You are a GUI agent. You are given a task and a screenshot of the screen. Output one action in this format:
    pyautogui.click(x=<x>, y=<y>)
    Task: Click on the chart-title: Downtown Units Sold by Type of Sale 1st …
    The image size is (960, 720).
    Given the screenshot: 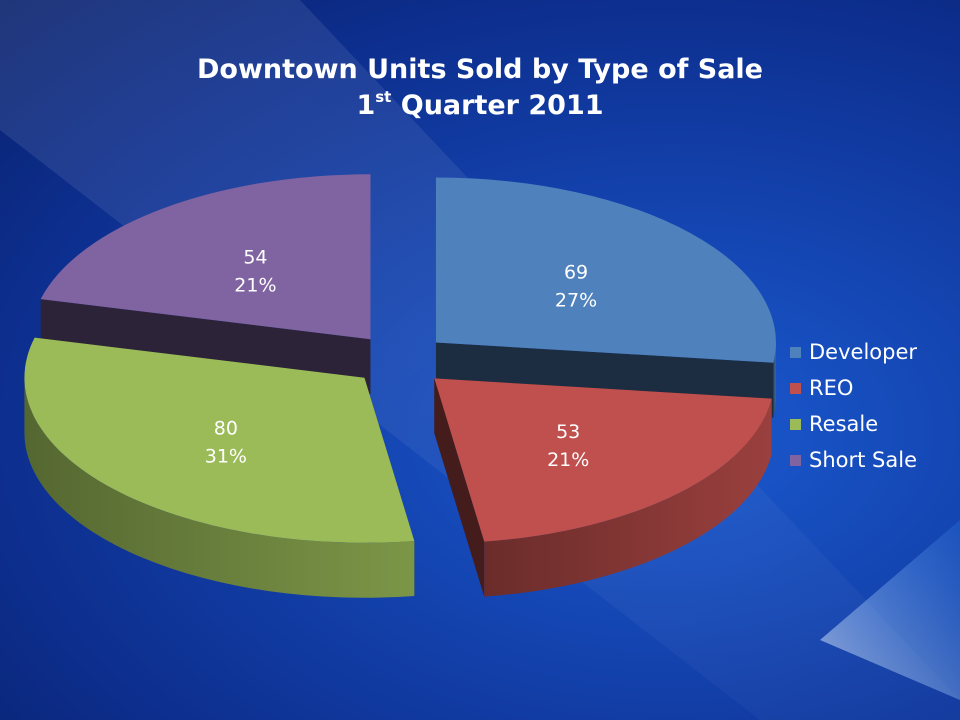 What is the action you would take?
    pyautogui.click(x=480, y=88)
    